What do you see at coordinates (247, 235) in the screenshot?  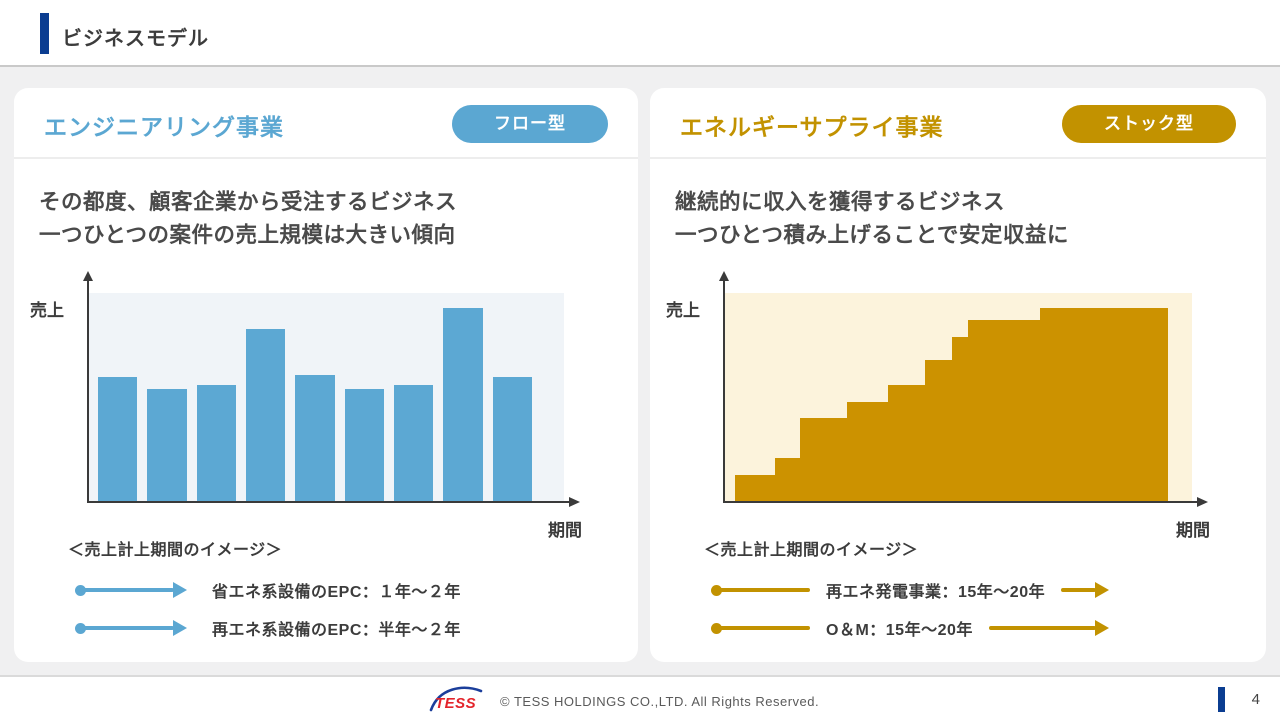 I see `description-line: 一つひとつの案件の売上規模は大きい傾向` at bounding box center [247, 235].